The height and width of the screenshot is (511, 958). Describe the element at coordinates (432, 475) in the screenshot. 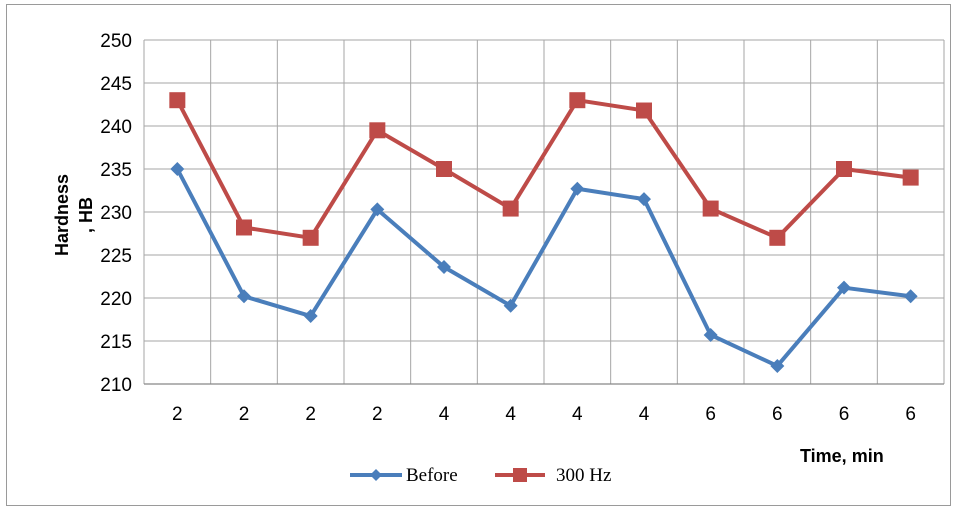

I see `legend-before-label: Before` at that location.